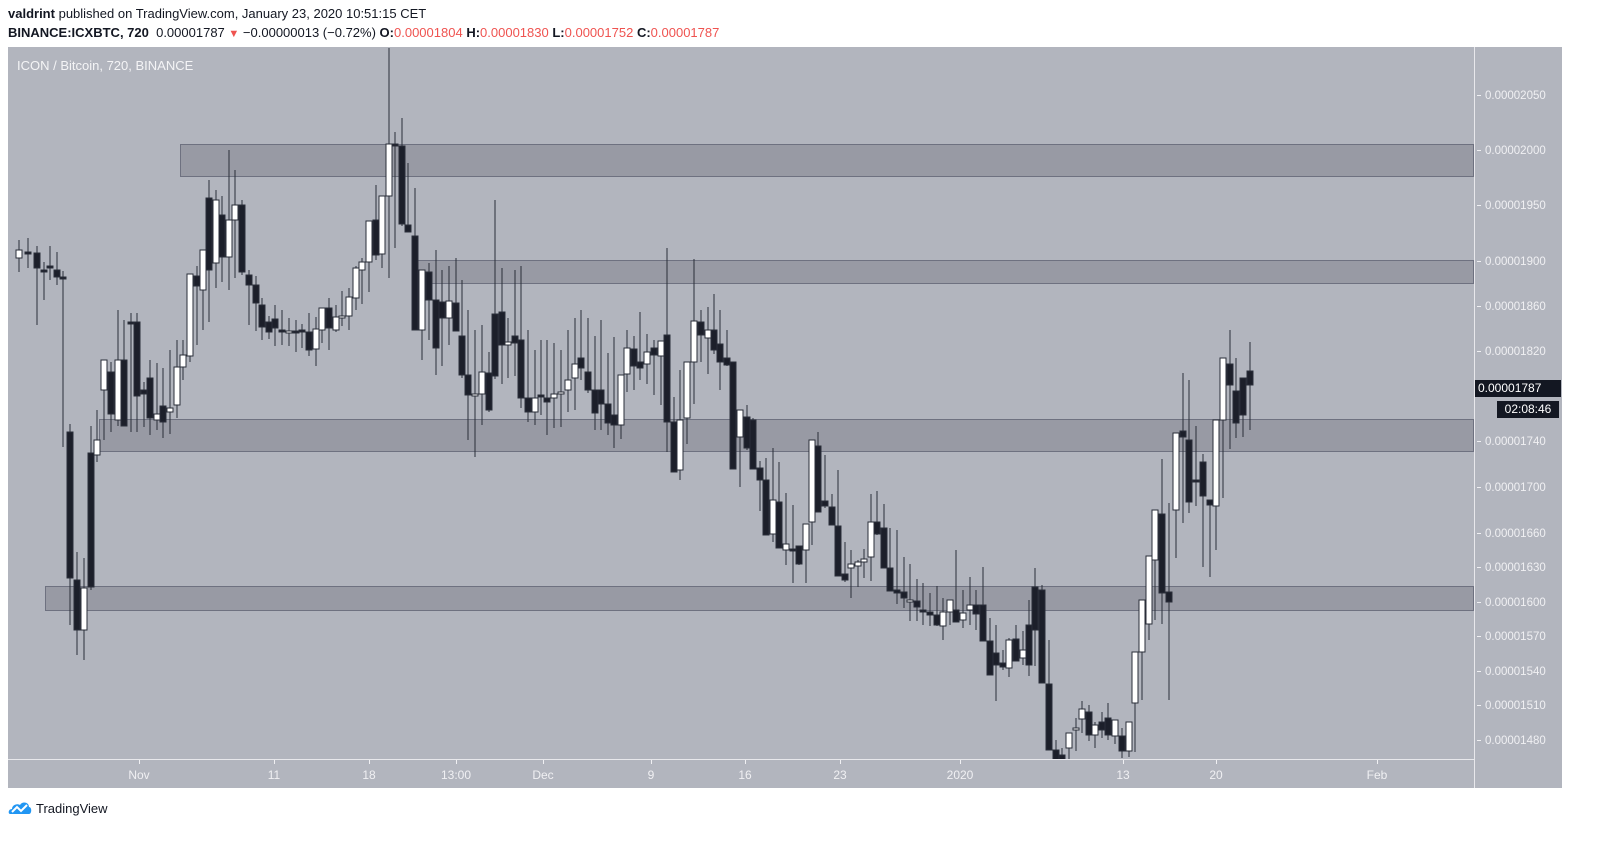 Image resolution: width=1597 pixels, height=844 pixels. Describe the element at coordinates (786, 435) in the screenshot. I see `support-zone-upper` at that location.